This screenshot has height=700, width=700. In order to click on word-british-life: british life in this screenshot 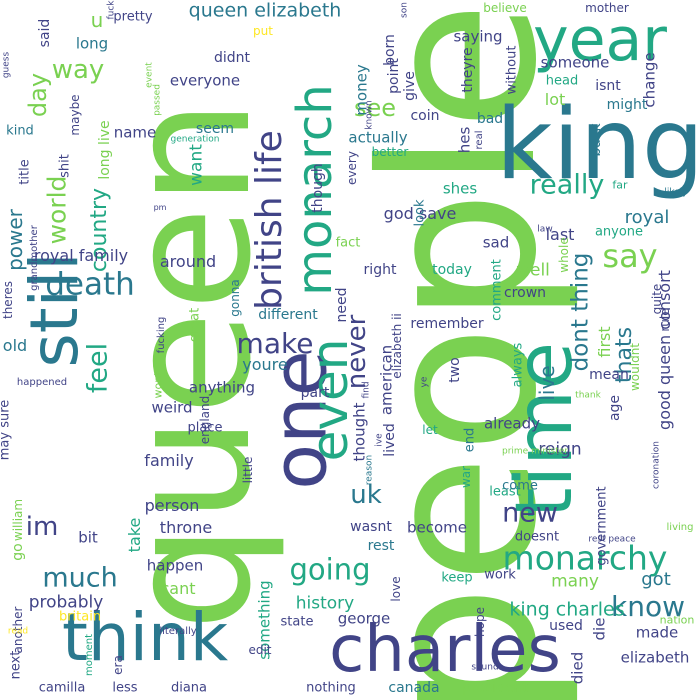, I will do `click(269, 220)`.